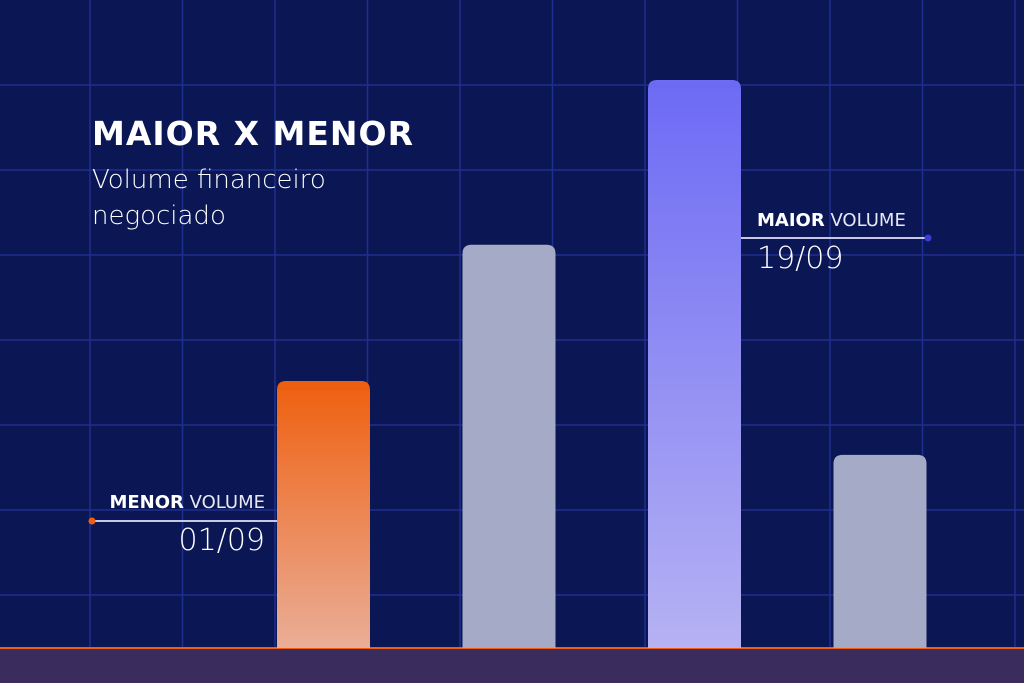 This screenshot has width=1024, height=683. I want to click on annotation-label: MENOR VOLUME, so click(187, 502).